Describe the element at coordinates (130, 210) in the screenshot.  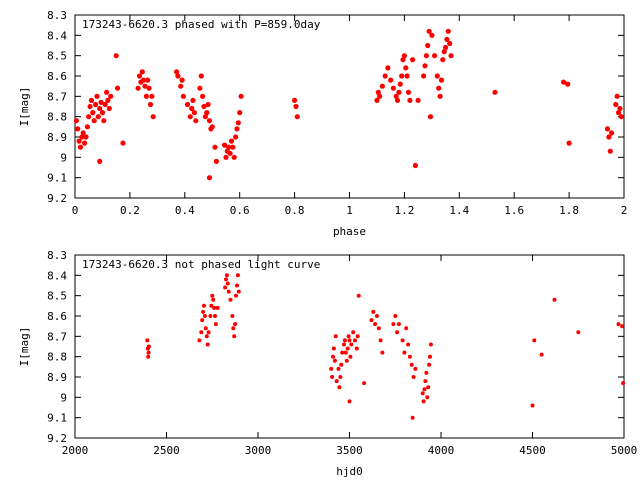
I see `x-tick-label: 0.2` at that location.